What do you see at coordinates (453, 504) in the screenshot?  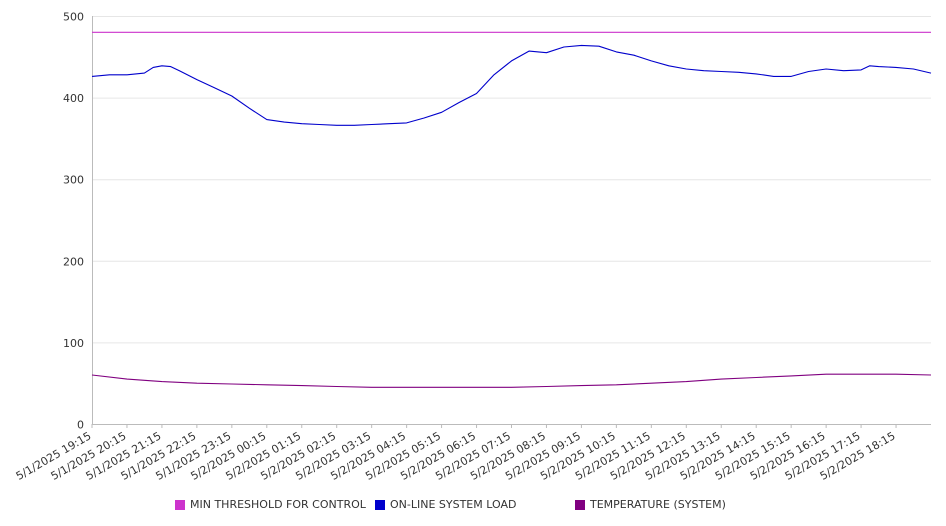 I see `legend-label: ON-LINE SYSTEM LOAD` at bounding box center [453, 504].